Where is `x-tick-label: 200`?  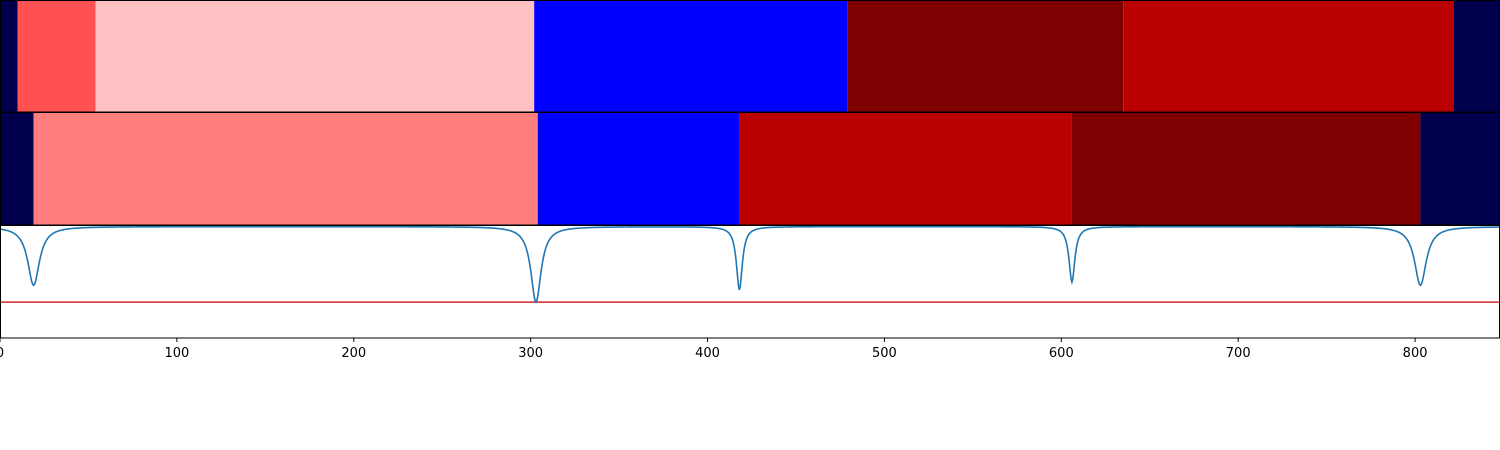 x-tick-label: 200 is located at coordinates (353, 353).